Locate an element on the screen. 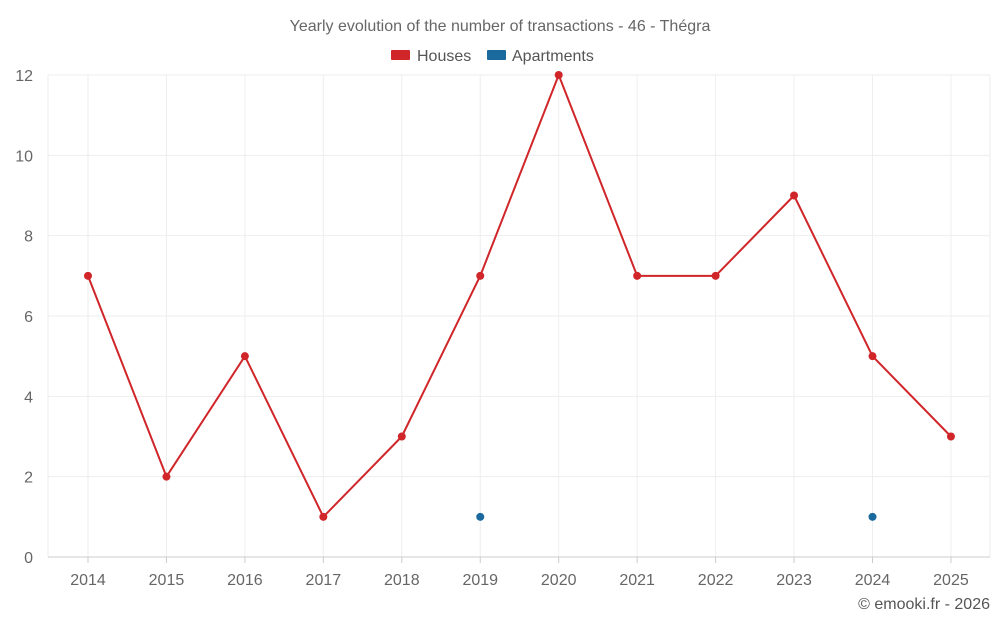  x-tick-label: 2020 is located at coordinates (559, 580).